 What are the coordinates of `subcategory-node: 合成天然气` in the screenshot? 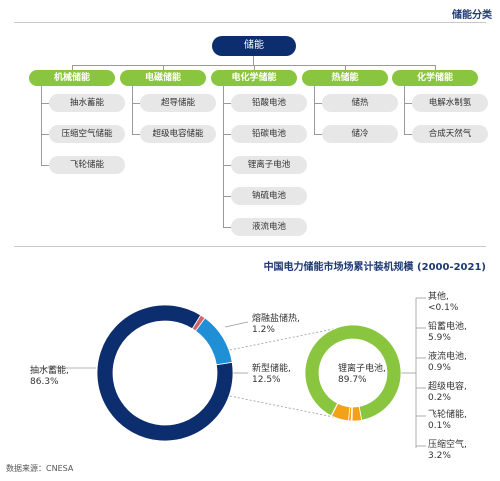 It's located at (450, 134).